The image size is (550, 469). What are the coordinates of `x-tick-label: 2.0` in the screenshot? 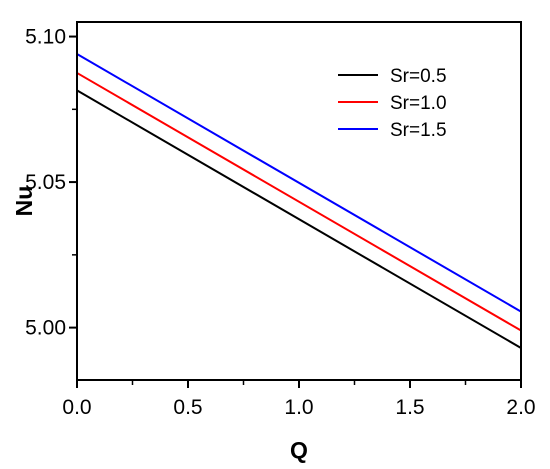 It's located at (520, 407).